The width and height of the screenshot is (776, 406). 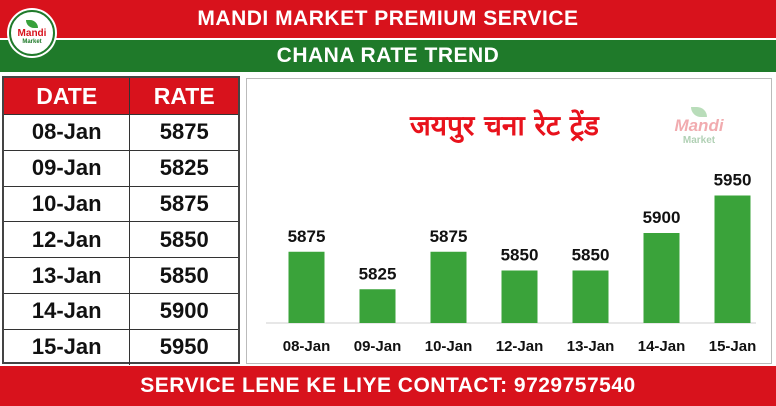 I want to click on date-cell: 10-Jan, so click(x=67, y=204).